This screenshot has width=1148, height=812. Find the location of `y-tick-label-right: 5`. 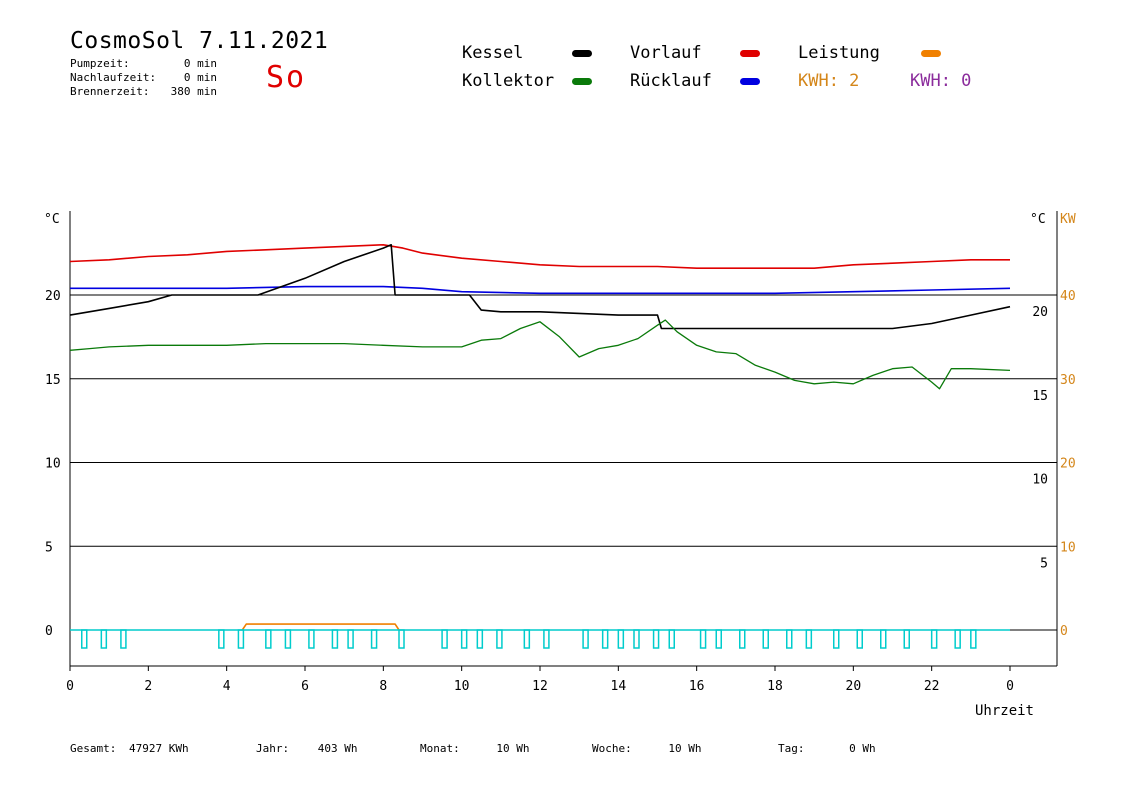

y-tick-label-right: 5 is located at coordinates (1044, 563).